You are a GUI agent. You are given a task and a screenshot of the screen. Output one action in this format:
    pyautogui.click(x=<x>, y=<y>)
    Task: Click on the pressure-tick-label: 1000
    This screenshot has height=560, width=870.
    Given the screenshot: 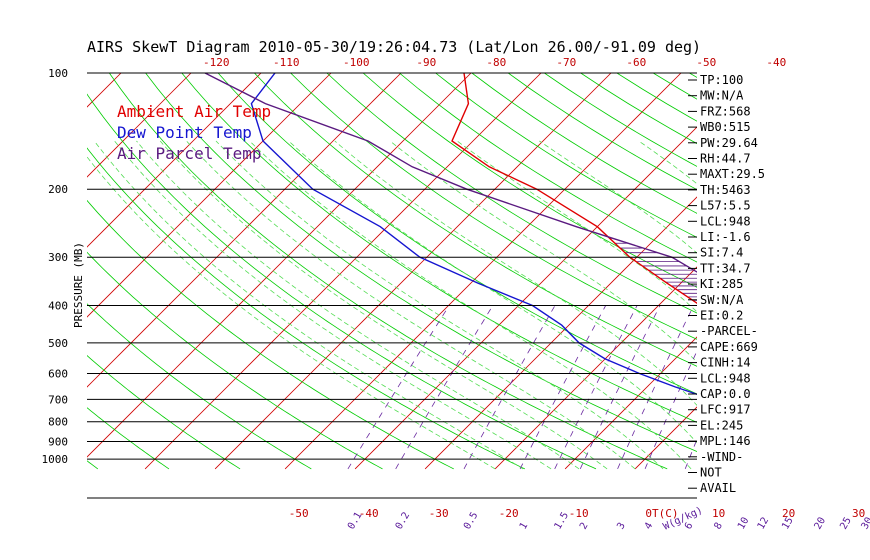 What is the action you would take?
    pyautogui.click(x=55, y=459)
    